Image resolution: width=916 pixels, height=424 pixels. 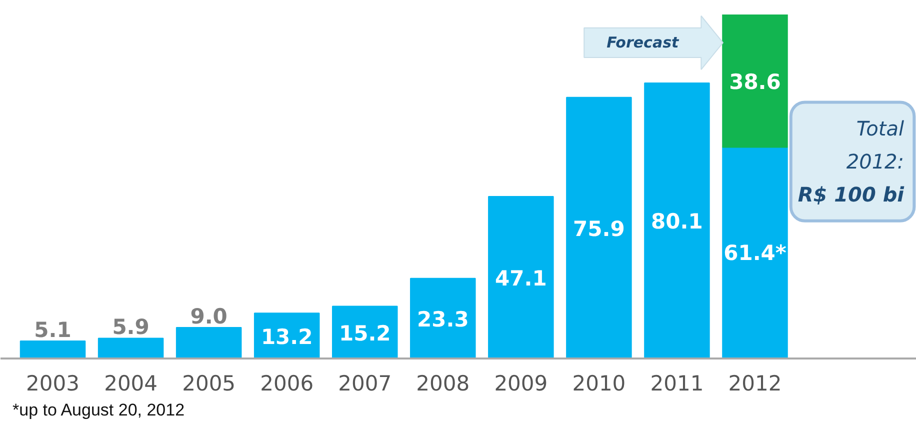 I want to click on x-tick-label: 2007, so click(x=365, y=384).